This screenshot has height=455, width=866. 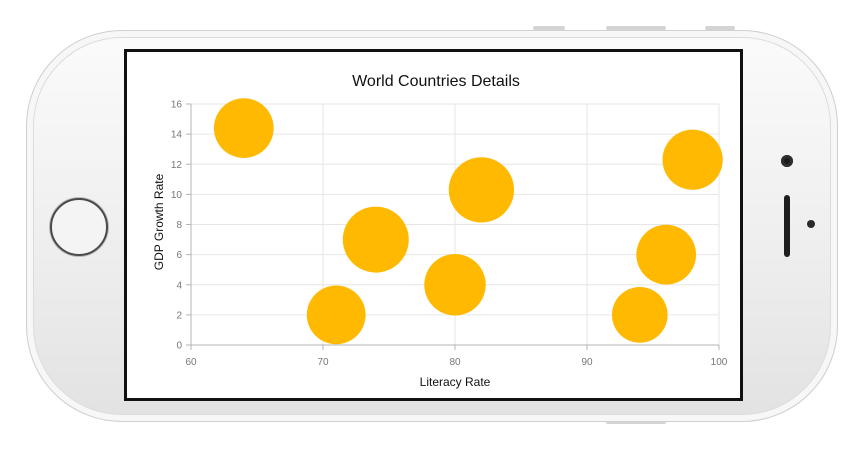 What do you see at coordinates (179, 346) in the screenshot?
I see `y-tick-label: 0` at bounding box center [179, 346].